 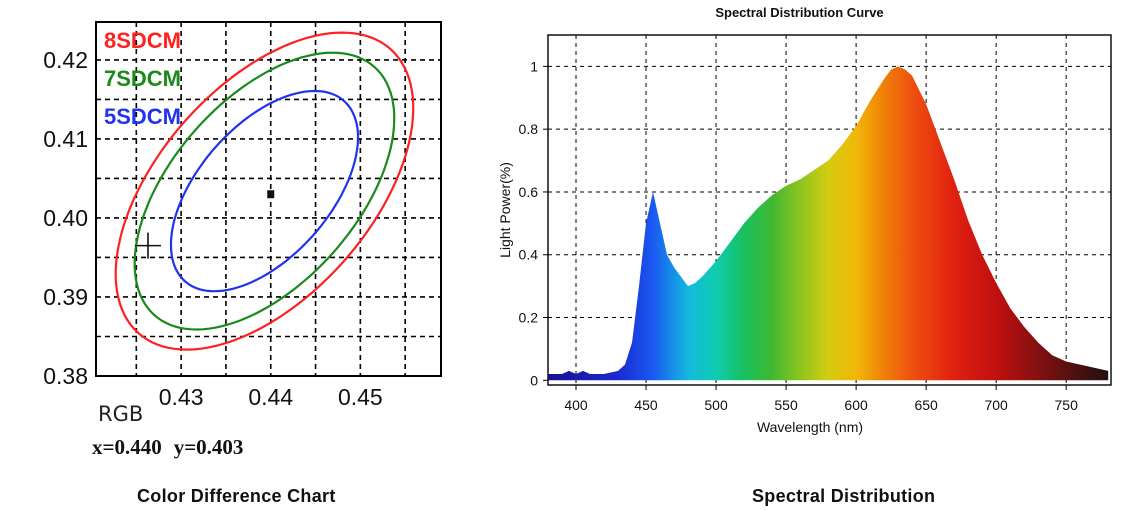 I want to click on y-tick-label: 0.40, so click(x=65, y=218).